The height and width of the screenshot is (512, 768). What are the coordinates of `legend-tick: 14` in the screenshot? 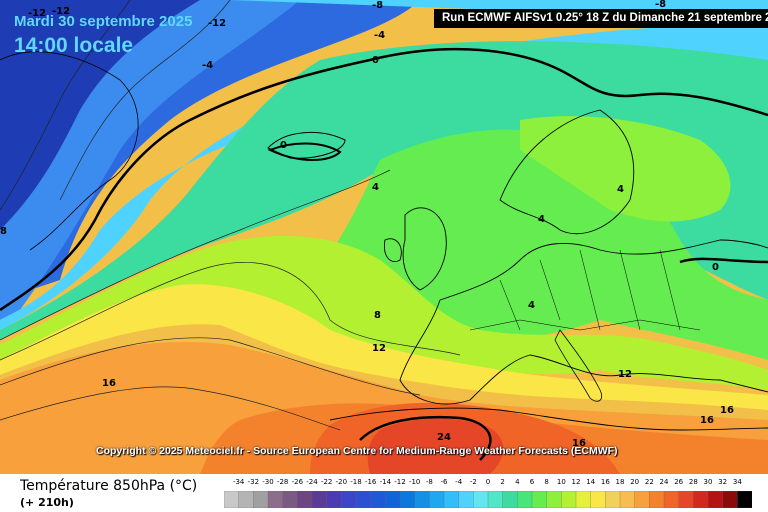 It's located at (591, 482).